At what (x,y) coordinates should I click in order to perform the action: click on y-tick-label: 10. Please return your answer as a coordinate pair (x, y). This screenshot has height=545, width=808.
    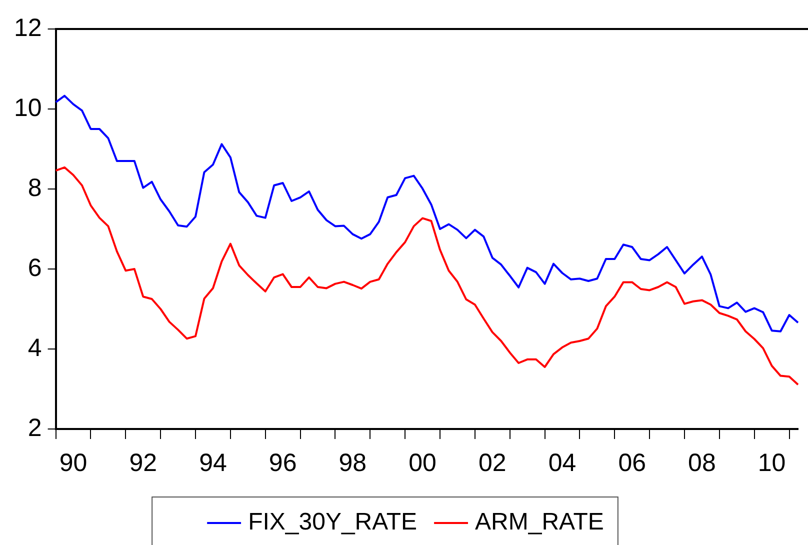
    Looking at the image, I should click on (28, 108).